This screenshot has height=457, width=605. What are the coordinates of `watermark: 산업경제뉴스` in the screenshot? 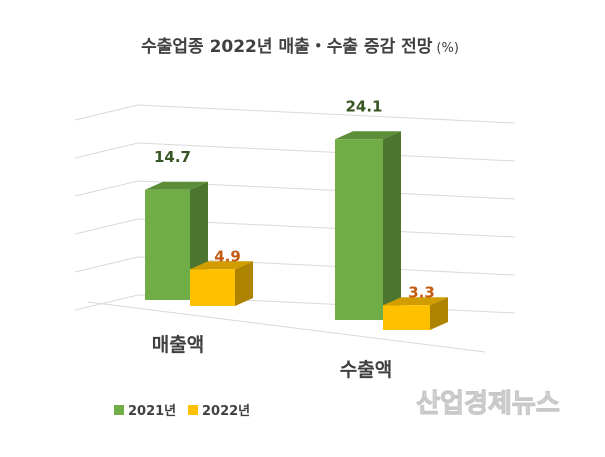 It's located at (488, 404).